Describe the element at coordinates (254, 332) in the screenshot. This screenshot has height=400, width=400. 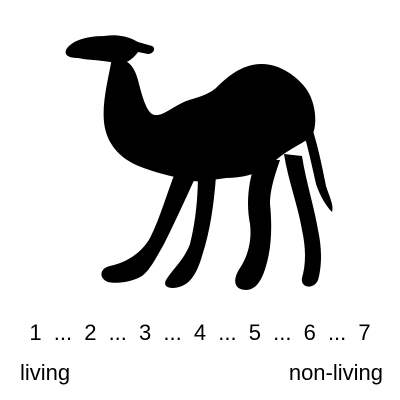
I see `scale-point-5: 5` at that location.